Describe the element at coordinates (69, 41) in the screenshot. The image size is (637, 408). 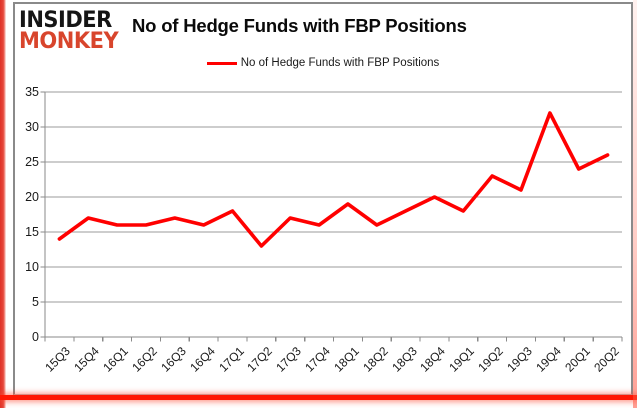
I see `logo-word-monkey: MONKEY` at that location.